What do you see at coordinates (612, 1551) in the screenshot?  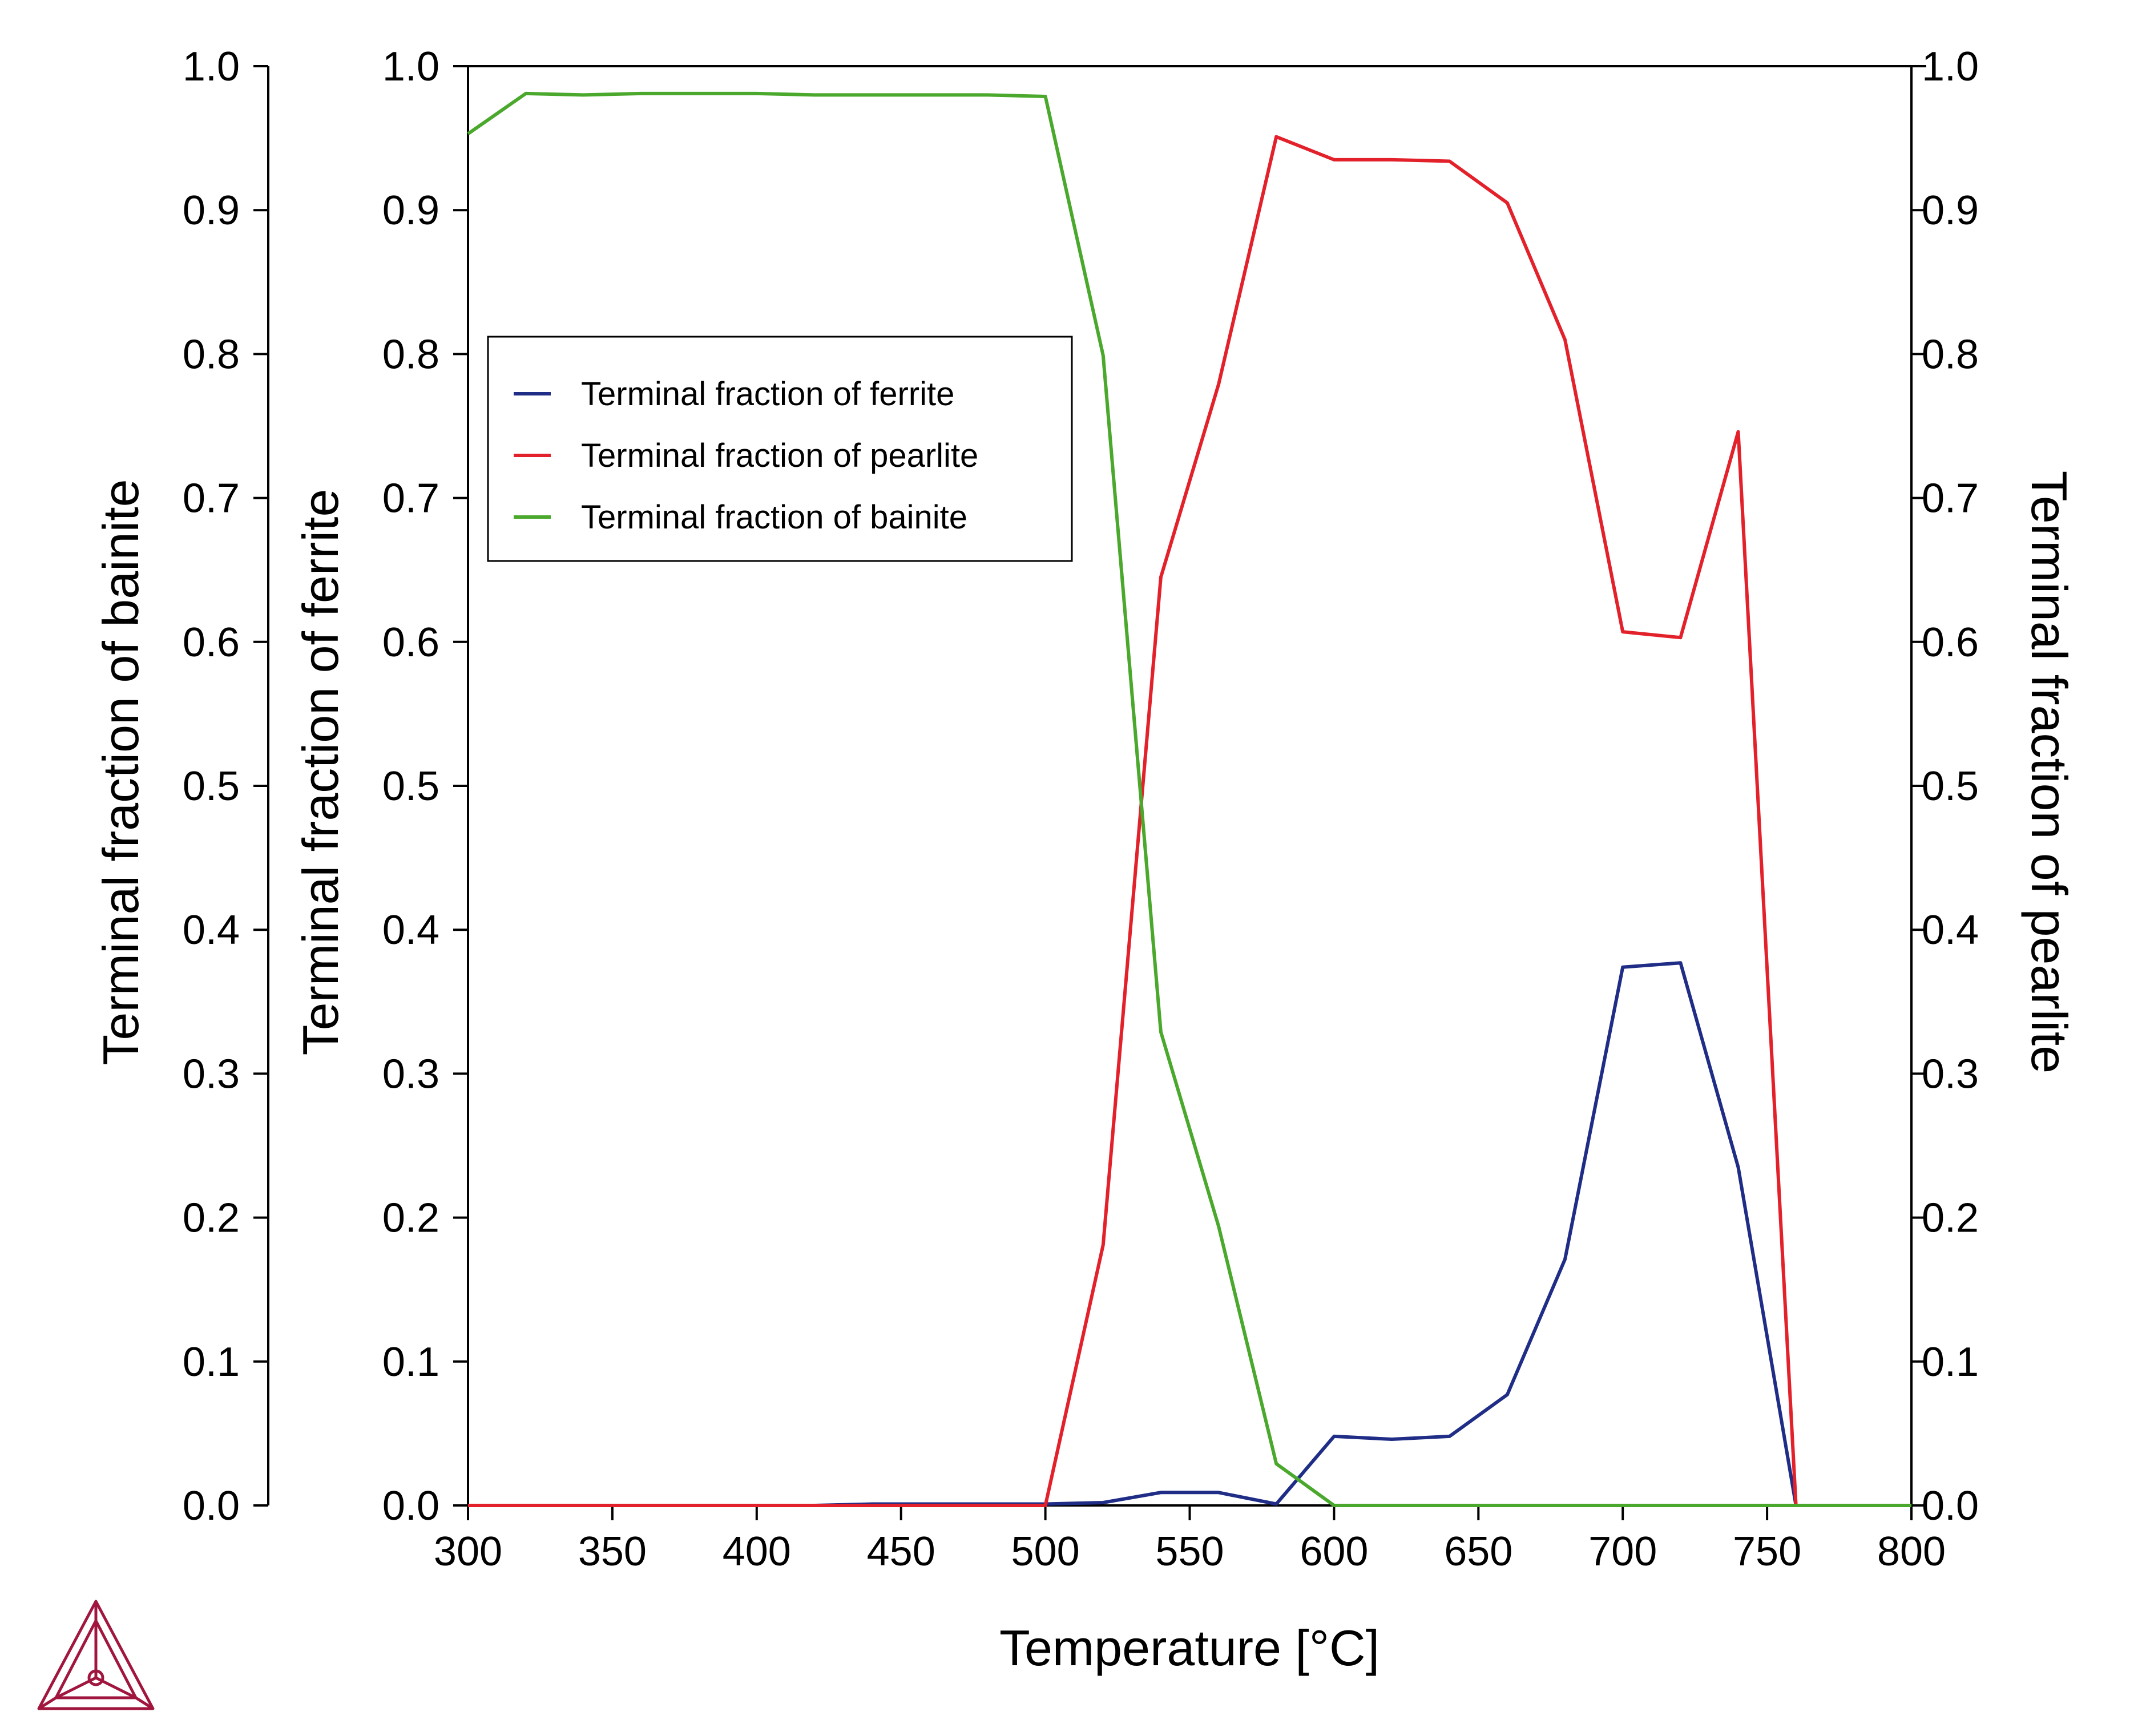 I see `x-tick-label: 350` at bounding box center [612, 1551].